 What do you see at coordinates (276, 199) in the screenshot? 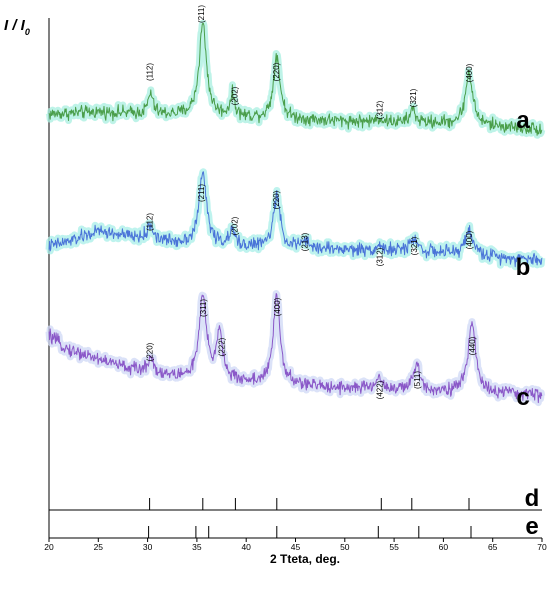
I see `peak-label-b: (220)` at bounding box center [276, 199].